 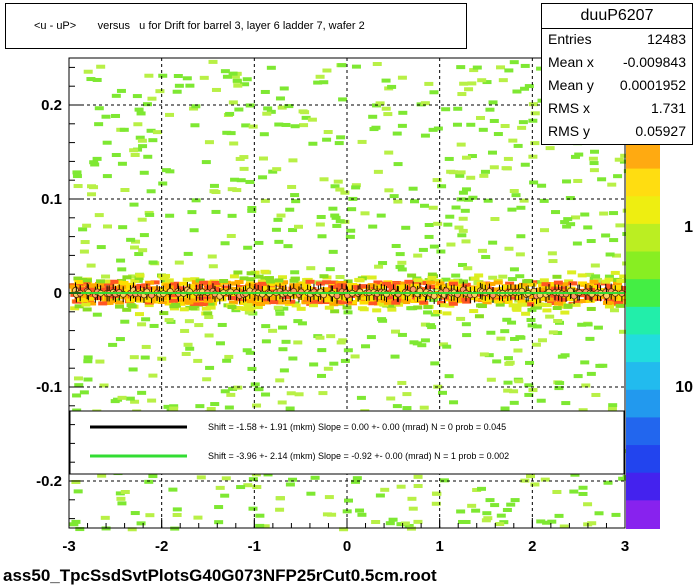 What do you see at coordinates (569, 131) in the screenshot?
I see `stats-label: RMS y` at bounding box center [569, 131].